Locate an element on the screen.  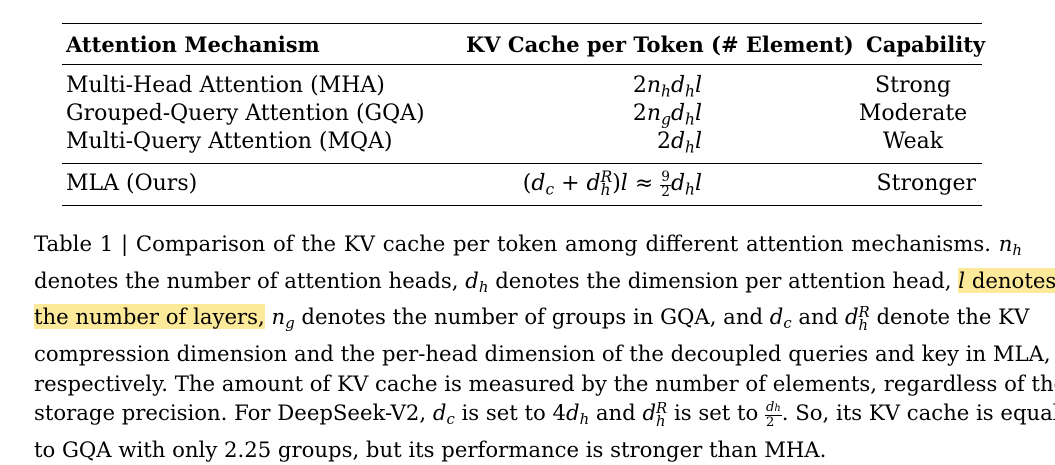
header-kv-cache: KV Cache per Token (# Element) is located at coordinates (660, 44).